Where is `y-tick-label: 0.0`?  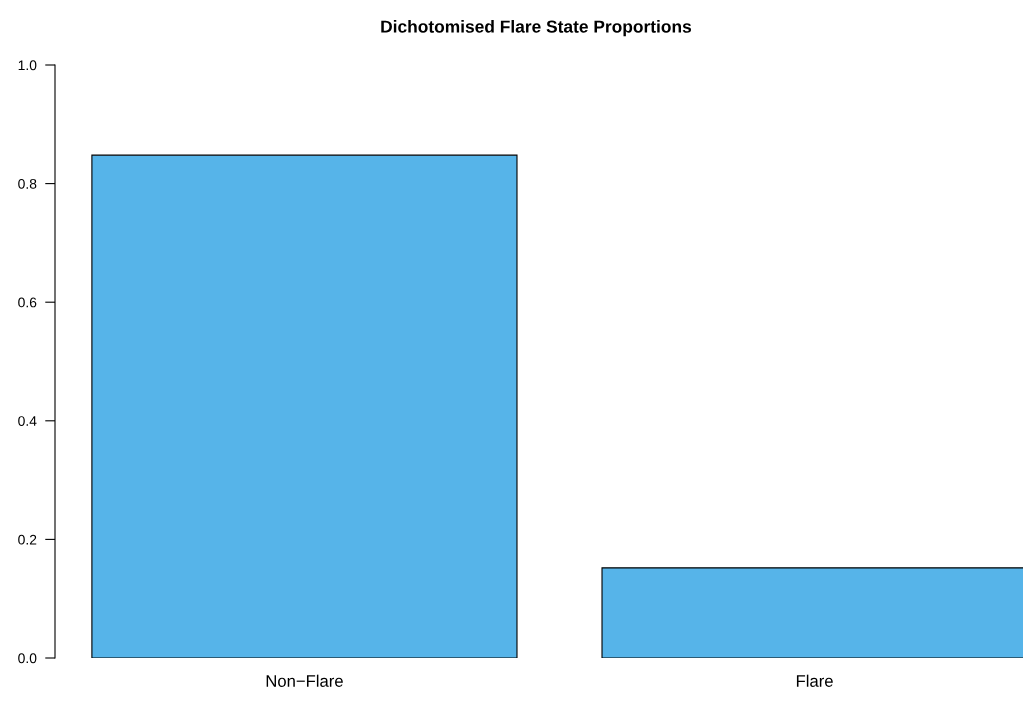
y-tick-label: 0.0 is located at coordinates (27, 658).